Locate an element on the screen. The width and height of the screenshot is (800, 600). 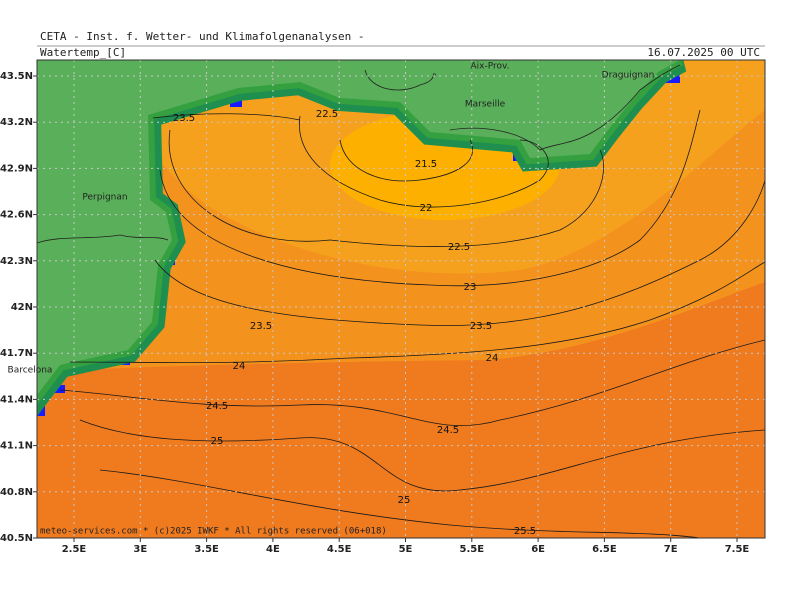
lat-label: 42N is located at coordinates (22, 307).